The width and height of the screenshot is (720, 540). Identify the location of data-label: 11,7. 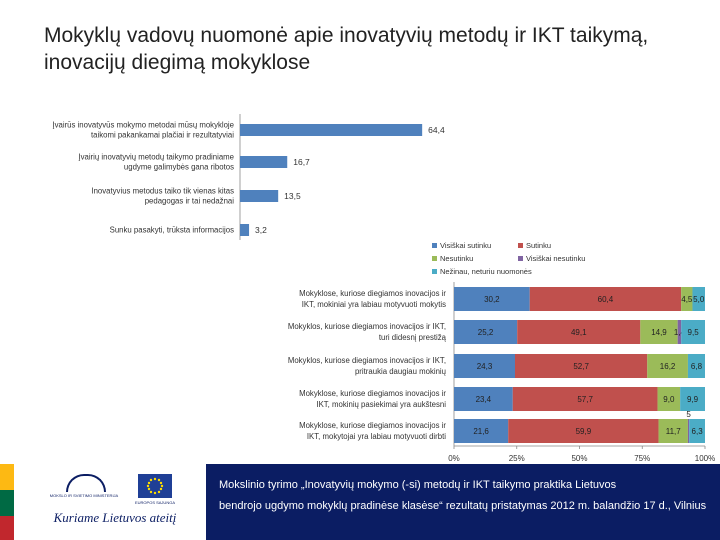
(674, 431).